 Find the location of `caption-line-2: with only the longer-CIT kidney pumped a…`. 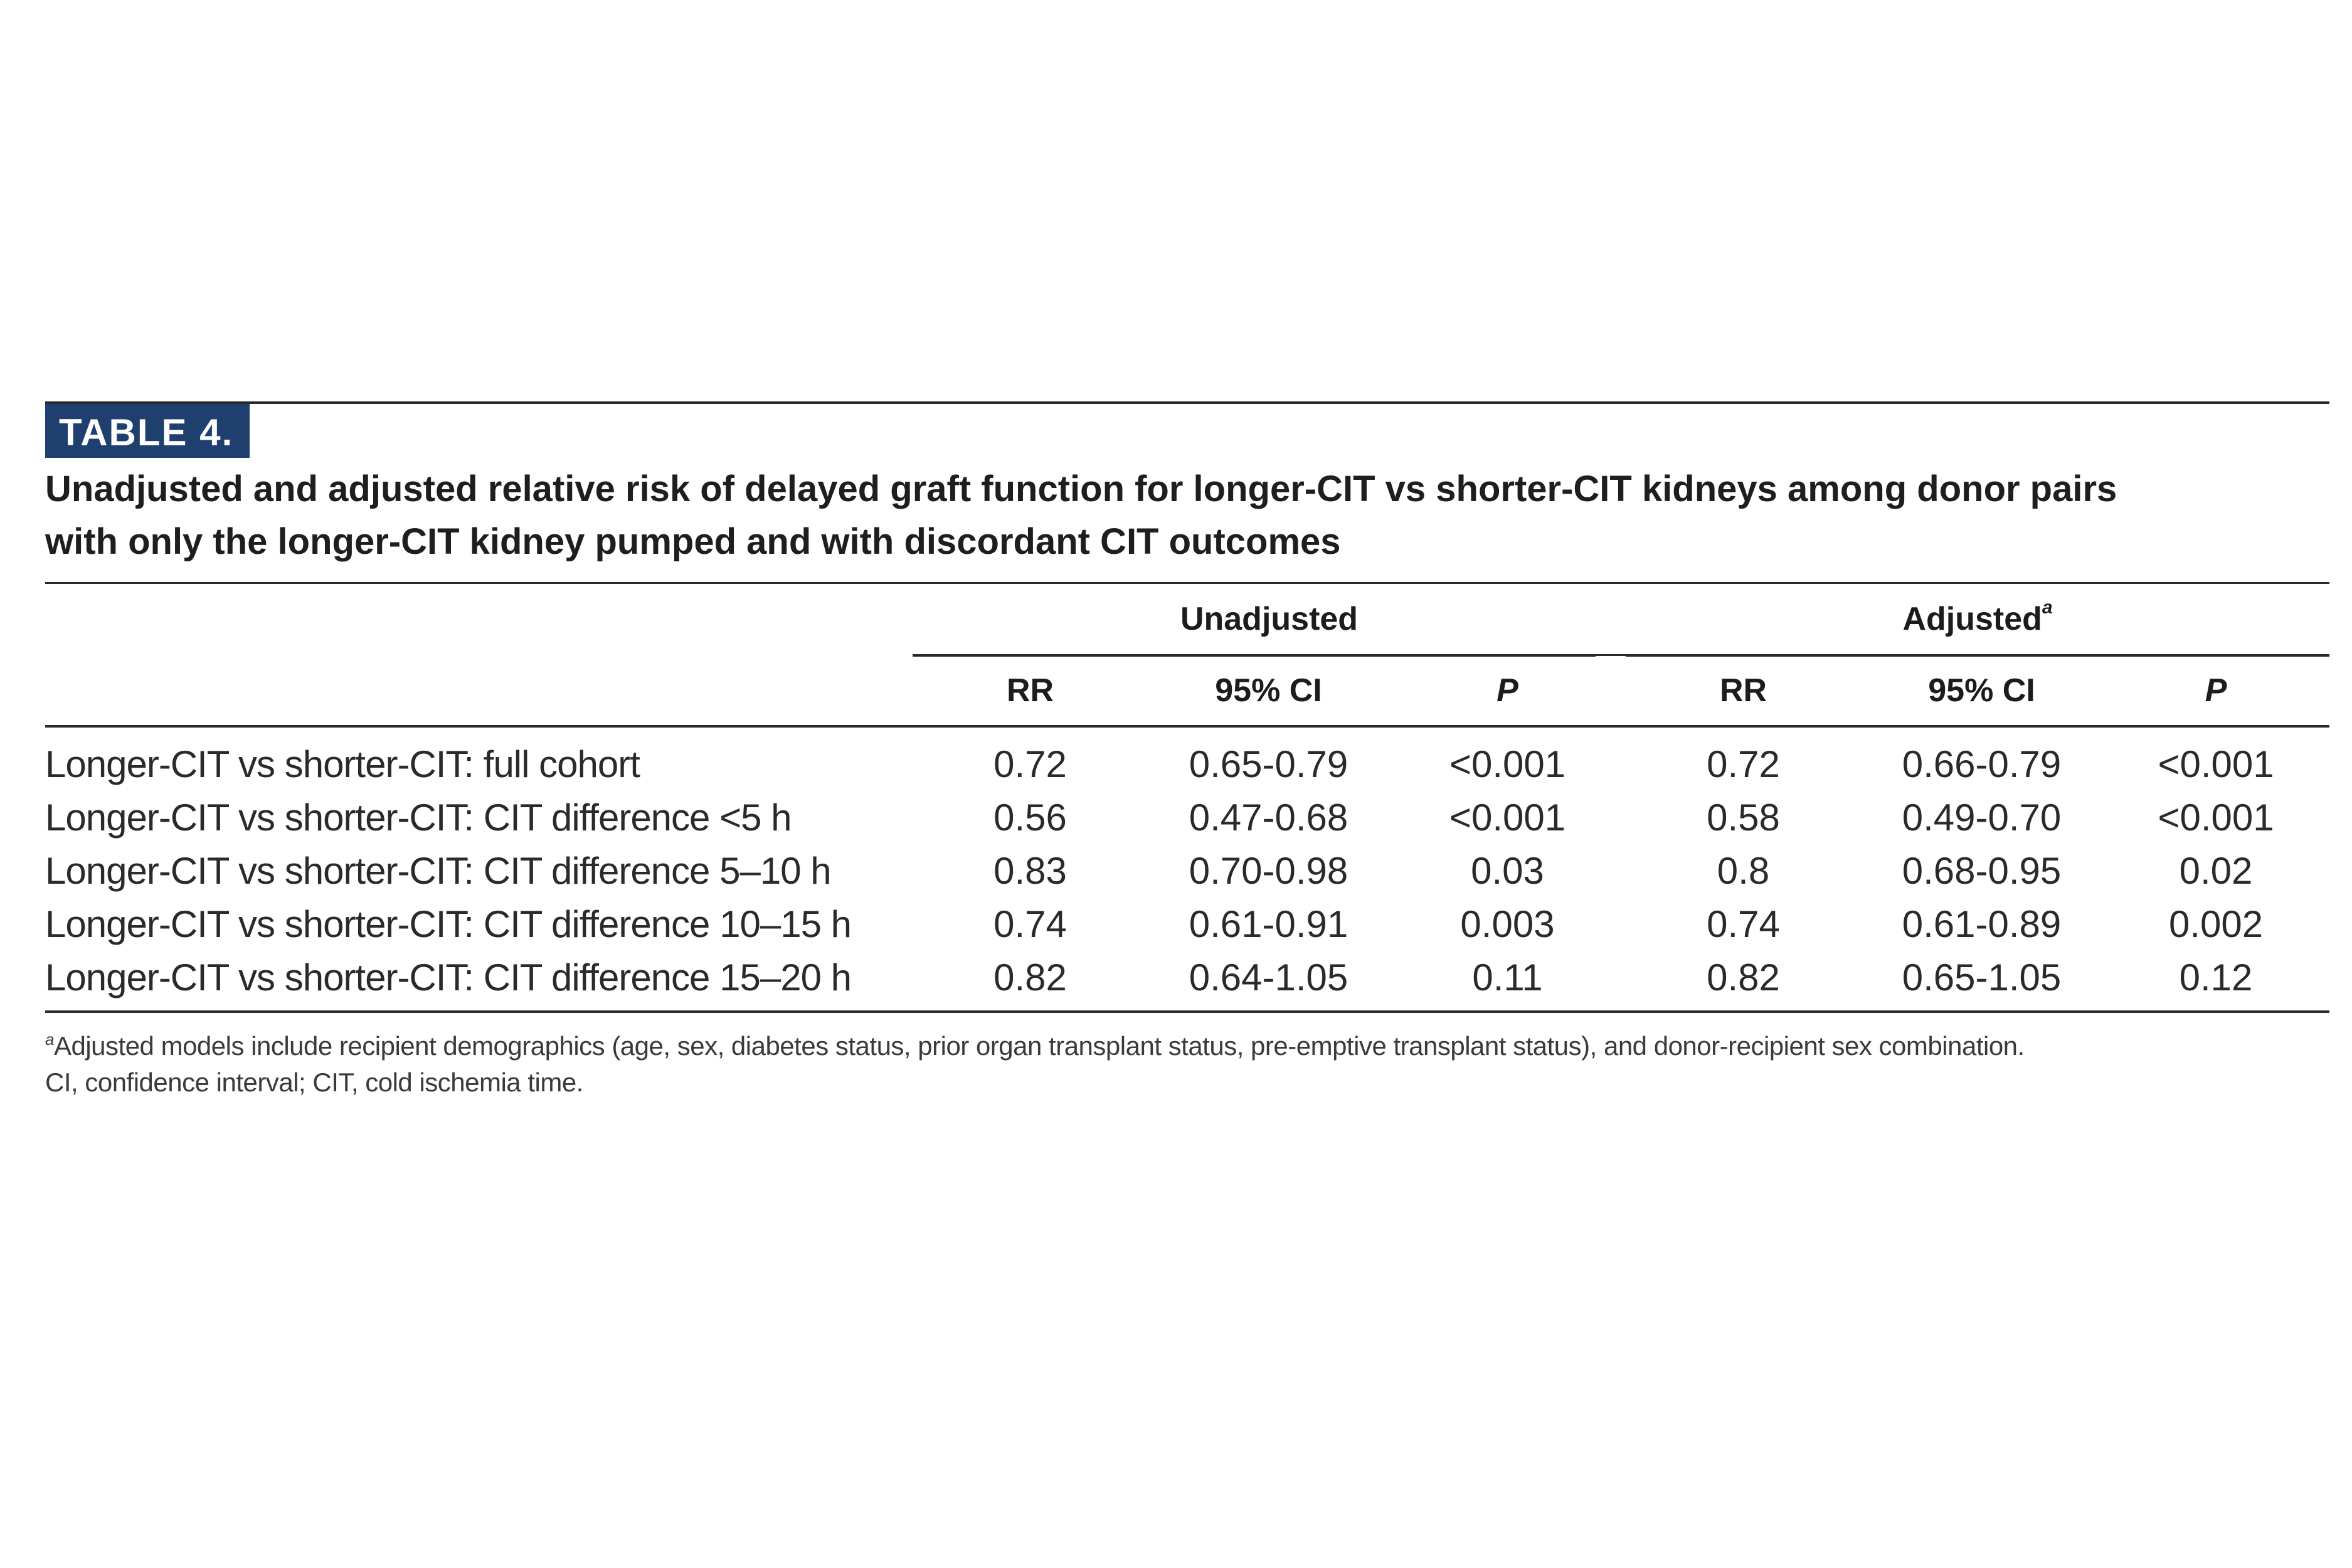

caption-line-2: with only the longer-CIT kidney pumped a… is located at coordinates (693, 541).